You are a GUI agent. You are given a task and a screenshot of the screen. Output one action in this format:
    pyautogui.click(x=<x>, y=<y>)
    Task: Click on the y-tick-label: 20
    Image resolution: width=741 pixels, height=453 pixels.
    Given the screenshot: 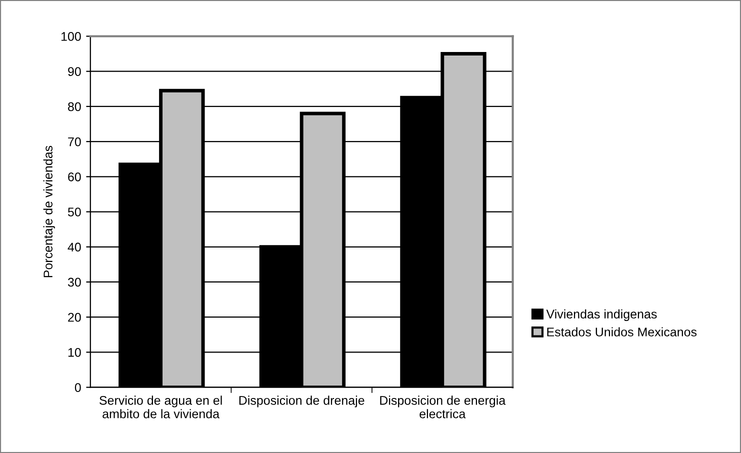 What is the action you would take?
    pyautogui.click(x=74, y=317)
    